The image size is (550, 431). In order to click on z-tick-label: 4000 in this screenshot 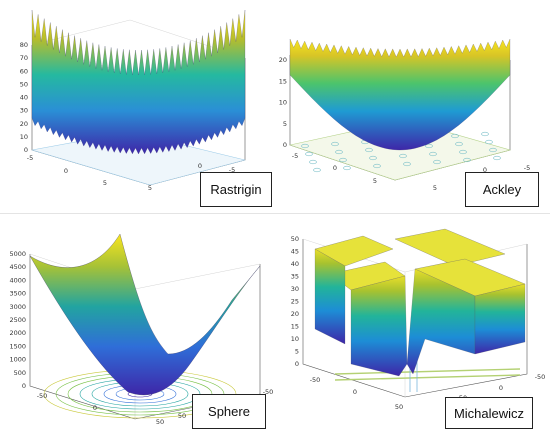, I will do `click(17, 280)`.